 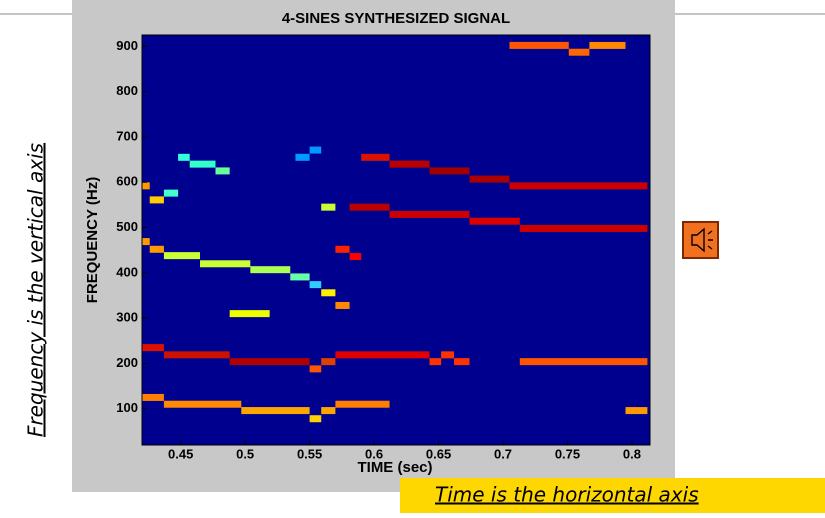 What do you see at coordinates (127, 135) in the screenshot?
I see `y-tick-label: 700` at bounding box center [127, 135].